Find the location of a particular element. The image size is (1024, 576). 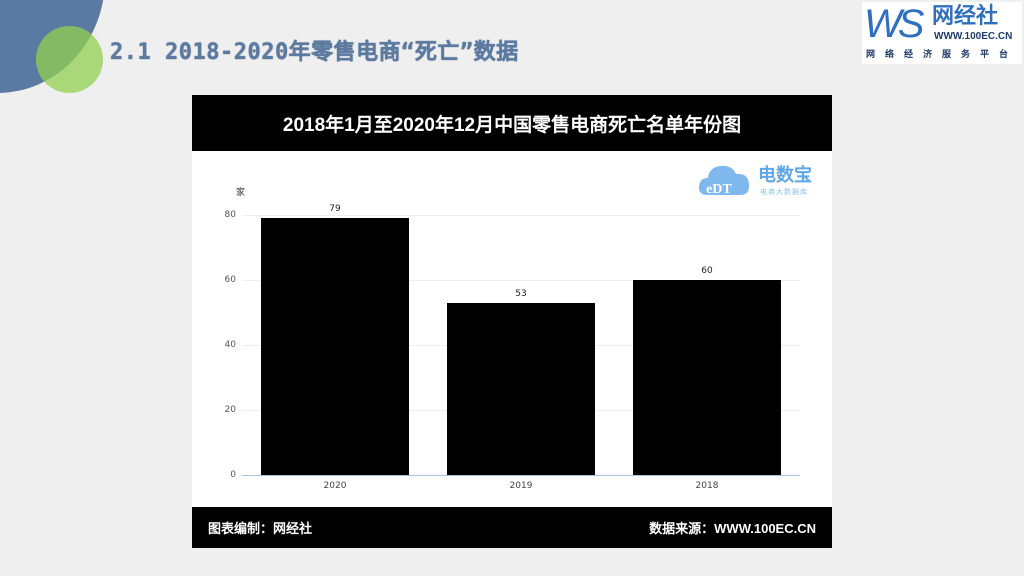

logo-name: 网经社 is located at coordinates (965, 16).